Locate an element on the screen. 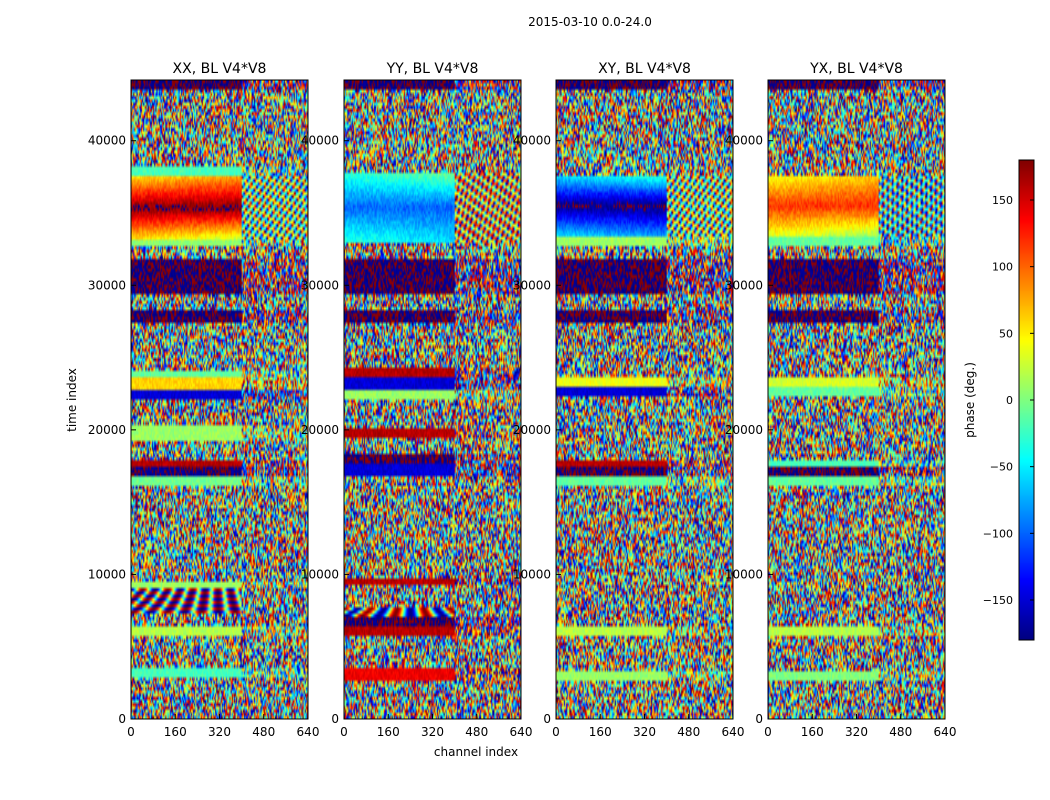 The image size is (1050, 800). colorbar-tick-label: −50 is located at coordinates (1001, 467).